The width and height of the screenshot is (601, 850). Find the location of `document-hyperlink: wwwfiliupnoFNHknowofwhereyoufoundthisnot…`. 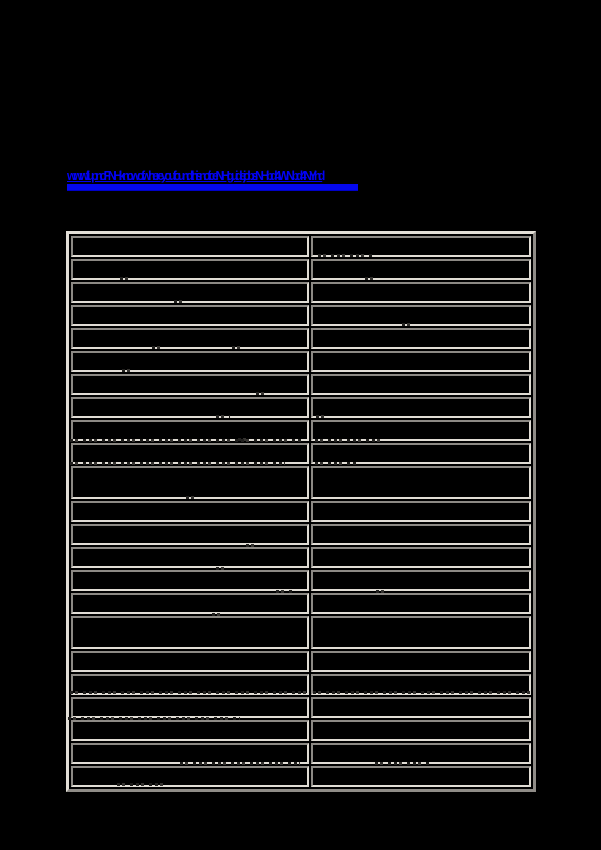

document-hyperlink: wwwfiliupnoFNHknowofwhereyoufoundthisnot… is located at coordinates (212, 180).